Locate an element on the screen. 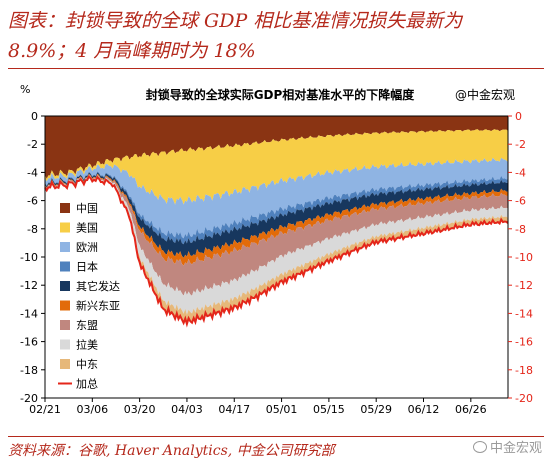 Image resolution: width=550 pixels, height=464 pixels. y-tick-label-left: -8 is located at coordinates (32, 229).